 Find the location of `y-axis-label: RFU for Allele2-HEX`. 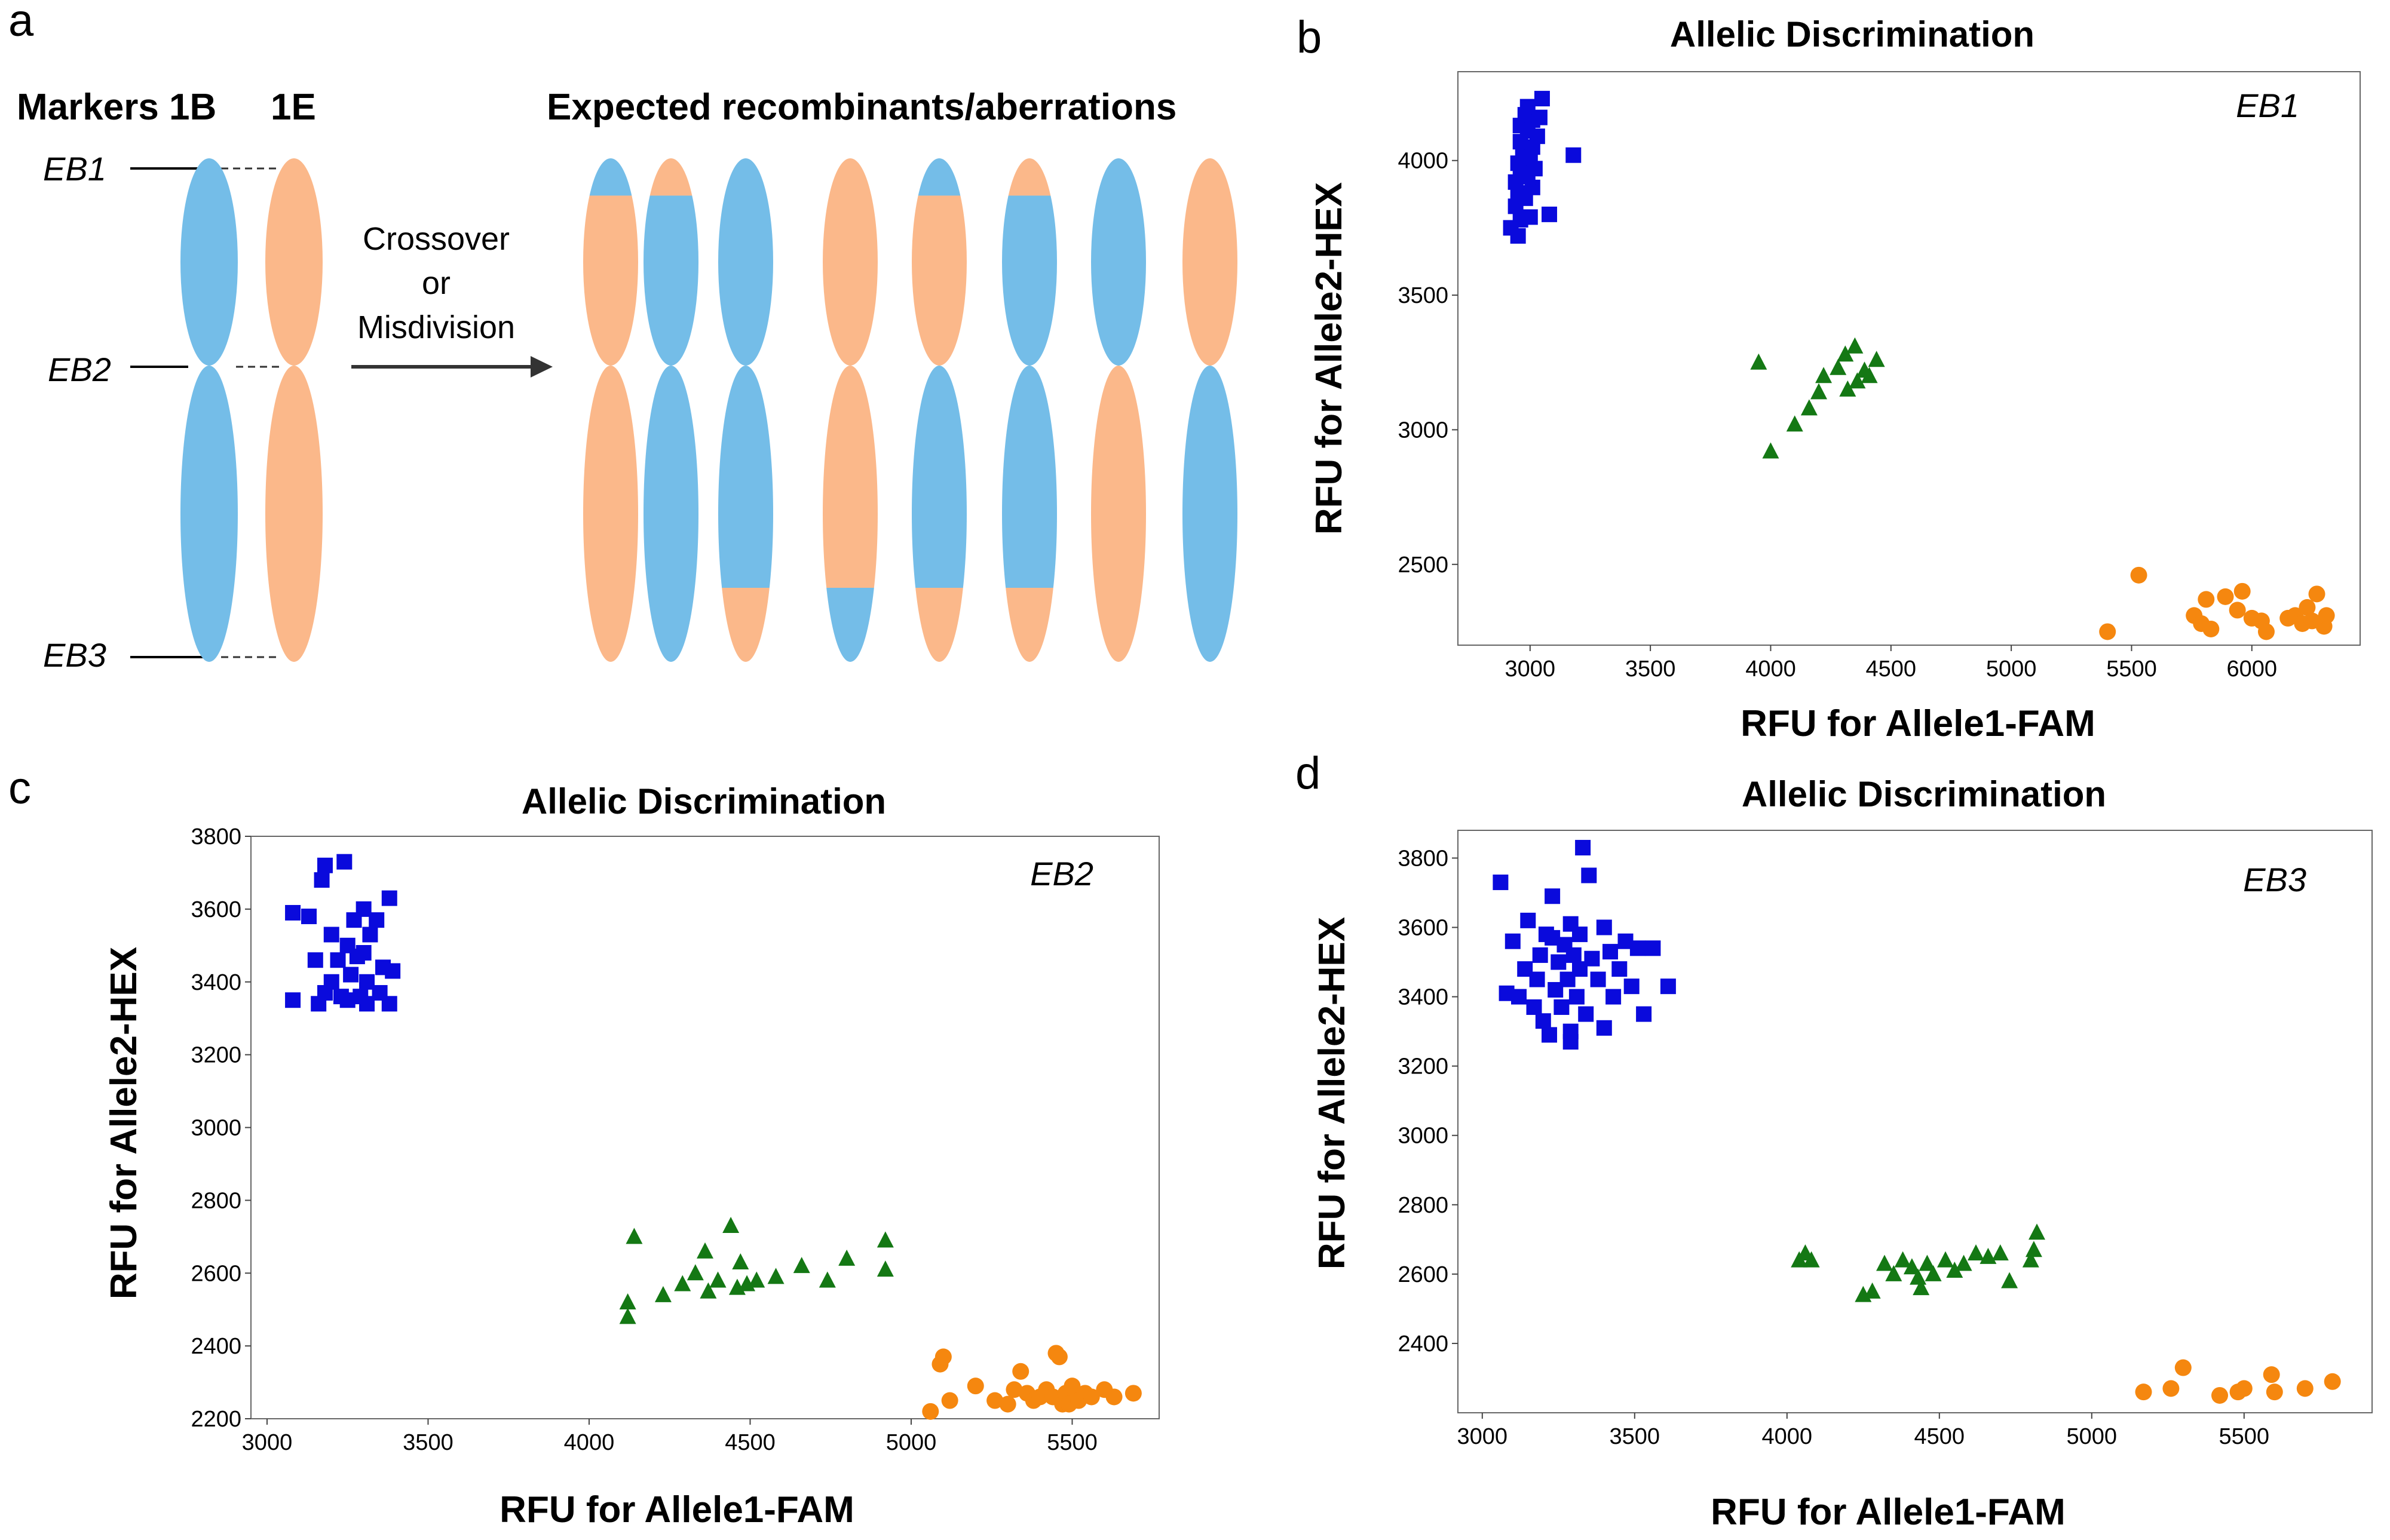

y-axis-label: RFU for Allele2-HEX is located at coordinates (124, 1123).